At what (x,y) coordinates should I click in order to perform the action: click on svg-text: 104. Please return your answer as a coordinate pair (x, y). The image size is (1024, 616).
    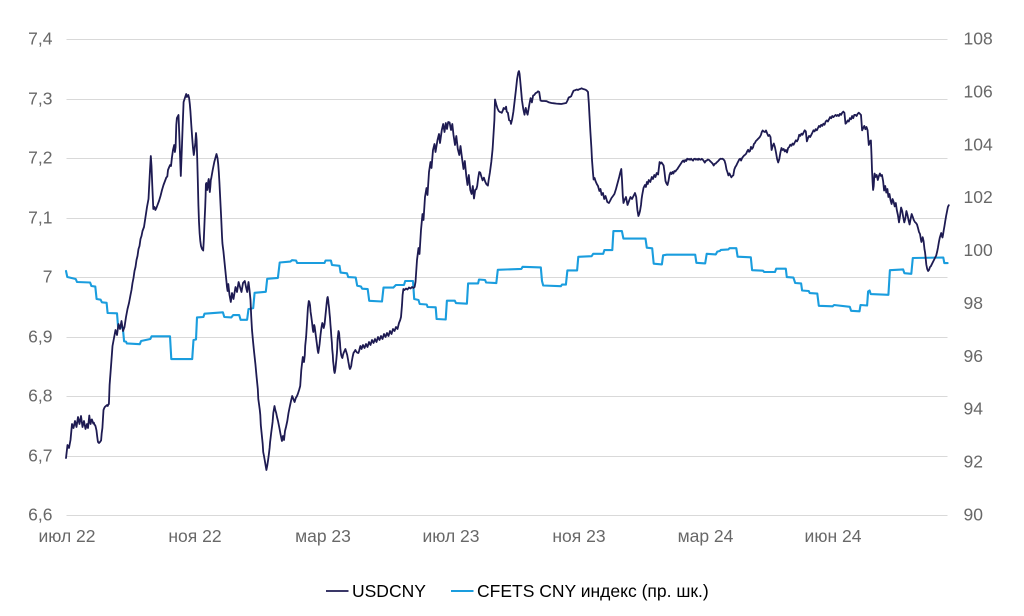
    Looking at the image, I should click on (978, 144).